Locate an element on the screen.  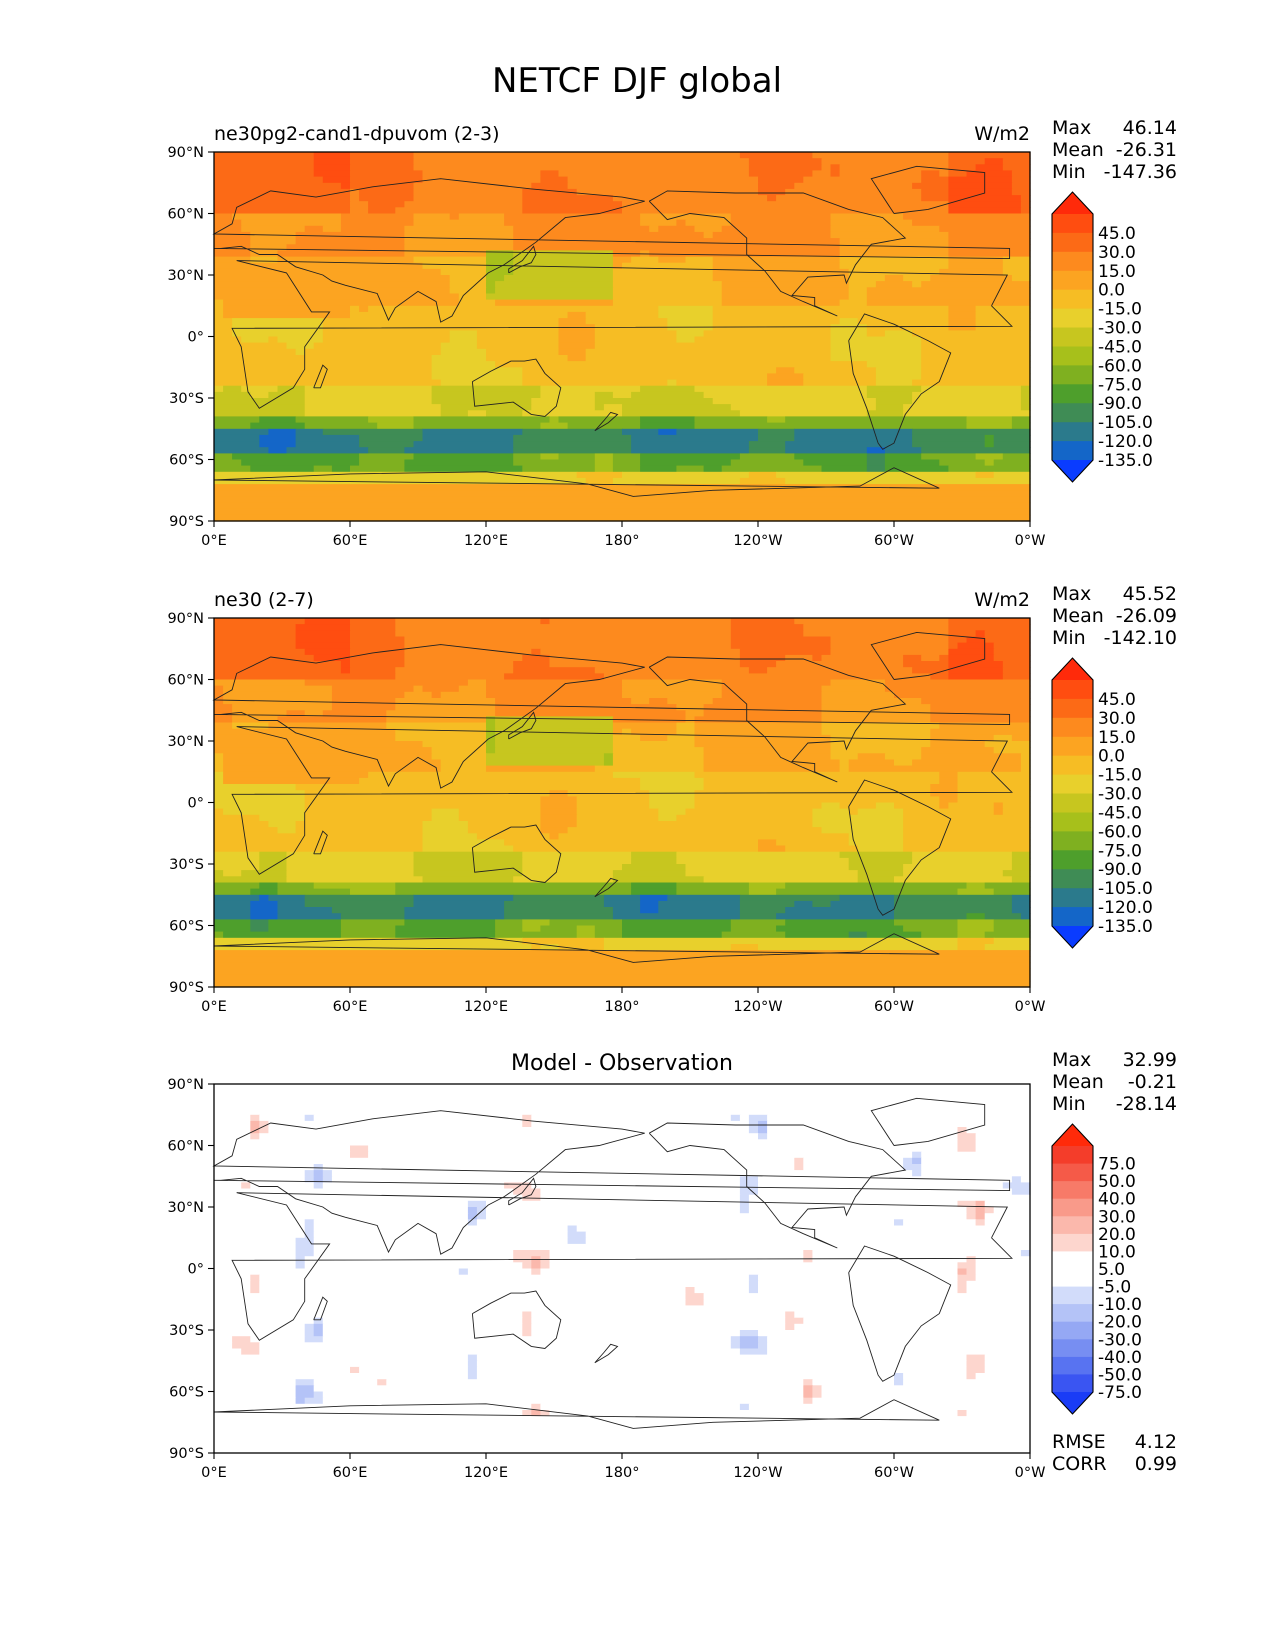
colorbar-tick-label: -60.0 is located at coordinates (1120, 366).